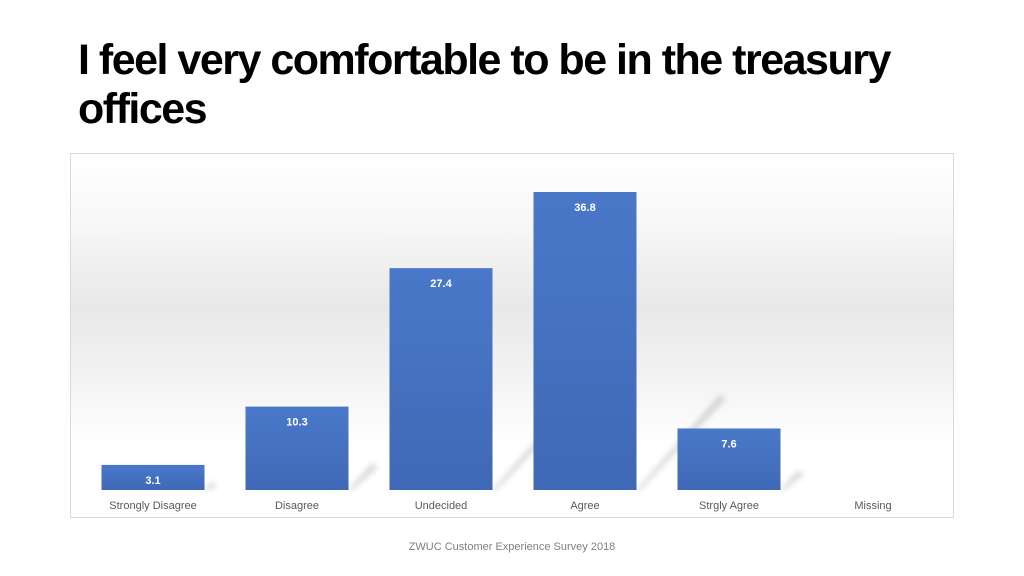 The height and width of the screenshot is (576, 1024). What do you see at coordinates (728, 444) in the screenshot?
I see `data-label: 7.6` at bounding box center [728, 444].